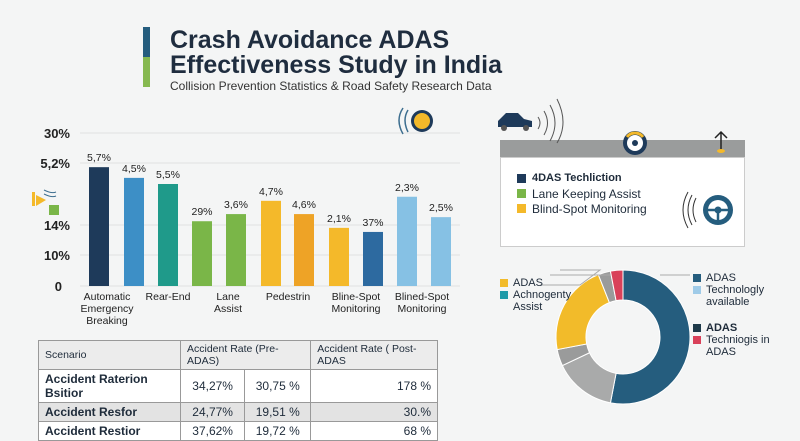  Describe the element at coordinates (57, 225) in the screenshot. I see `y-tick-label: 14%` at that location.